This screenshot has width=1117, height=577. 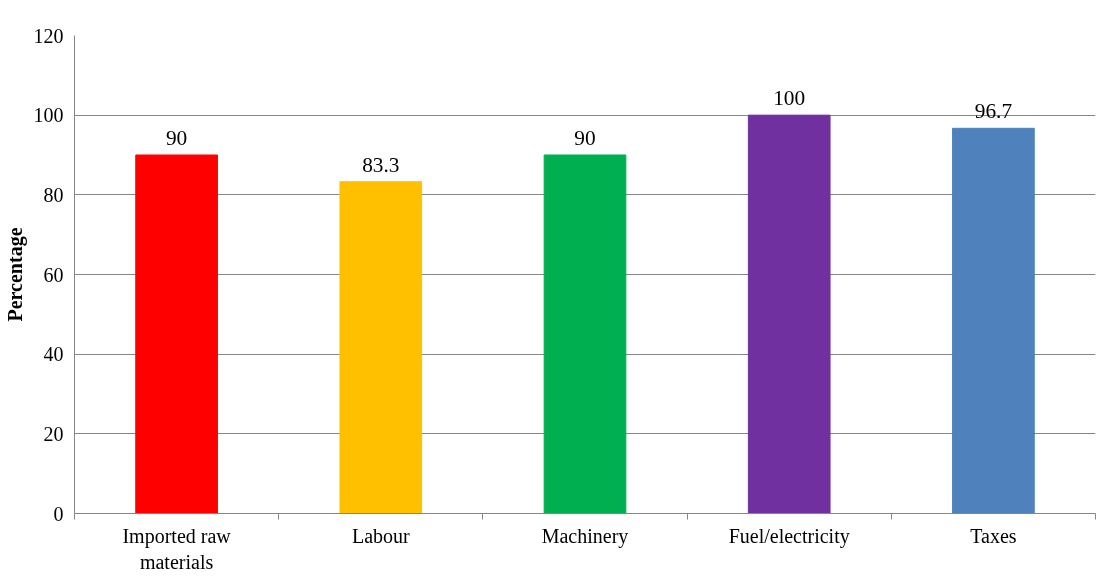 What do you see at coordinates (789, 536) in the screenshot?
I see `x-tick-label: Fuel/electricity` at bounding box center [789, 536].